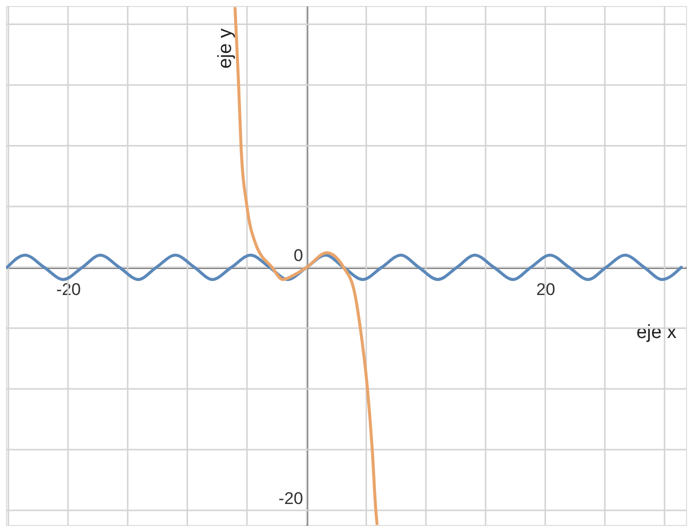 The width and height of the screenshot is (690, 529). What do you see at coordinates (546, 289) in the screenshot?
I see `x-tick-label: 20` at bounding box center [546, 289].